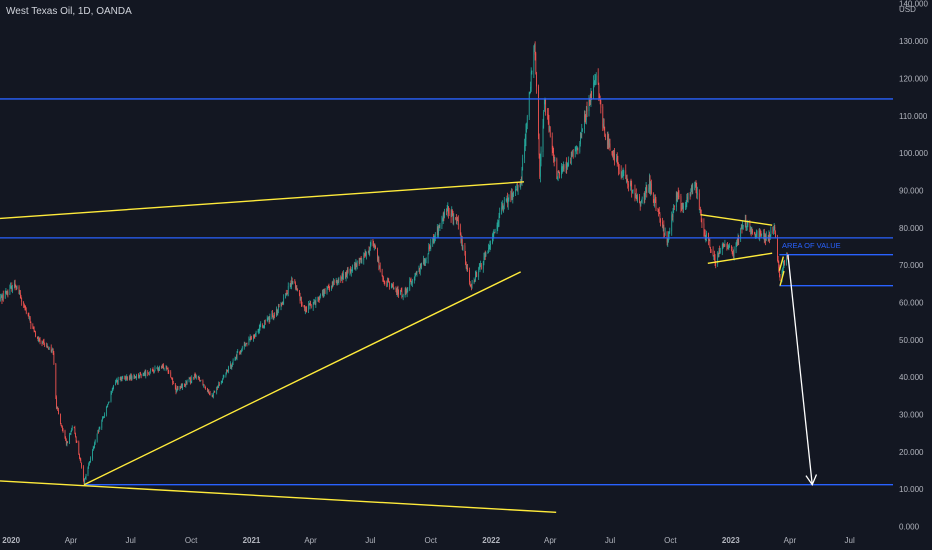  I want to click on x-tick-label: Oct, so click(670, 540).